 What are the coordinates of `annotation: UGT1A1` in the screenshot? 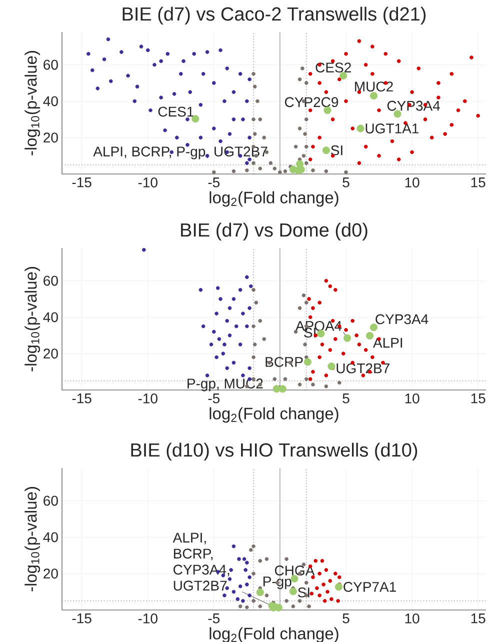 It's located at (392, 129).